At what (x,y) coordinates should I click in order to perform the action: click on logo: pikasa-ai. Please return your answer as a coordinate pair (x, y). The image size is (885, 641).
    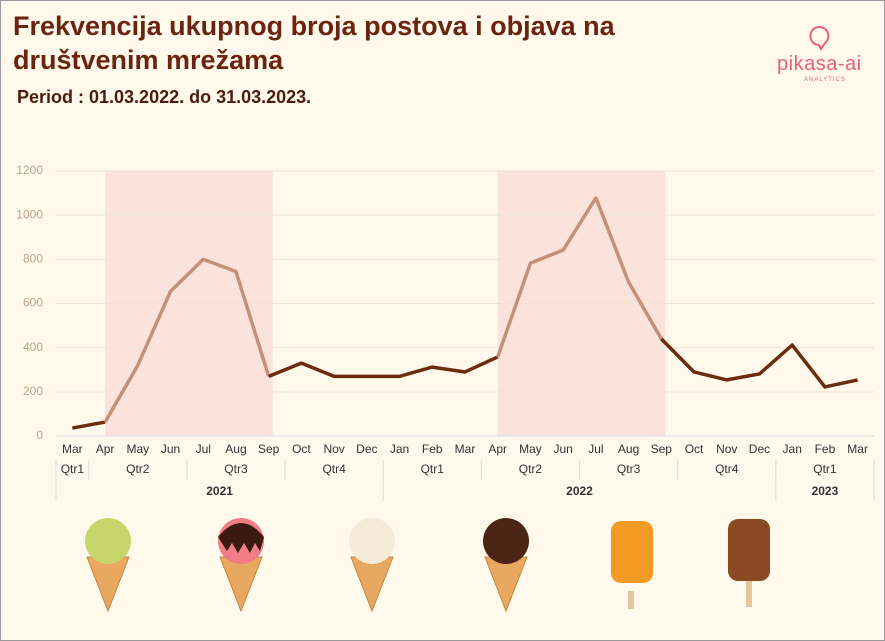
    Looking at the image, I should click on (819, 64).